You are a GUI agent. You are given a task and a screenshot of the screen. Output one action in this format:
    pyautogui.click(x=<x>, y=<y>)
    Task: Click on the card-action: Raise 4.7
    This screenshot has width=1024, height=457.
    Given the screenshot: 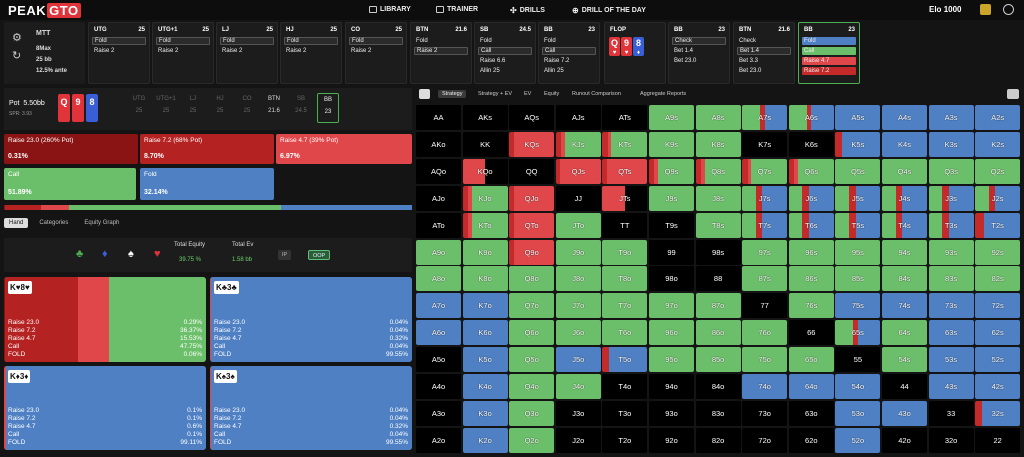 What is the action you would take?
    pyautogui.click(x=829, y=61)
    